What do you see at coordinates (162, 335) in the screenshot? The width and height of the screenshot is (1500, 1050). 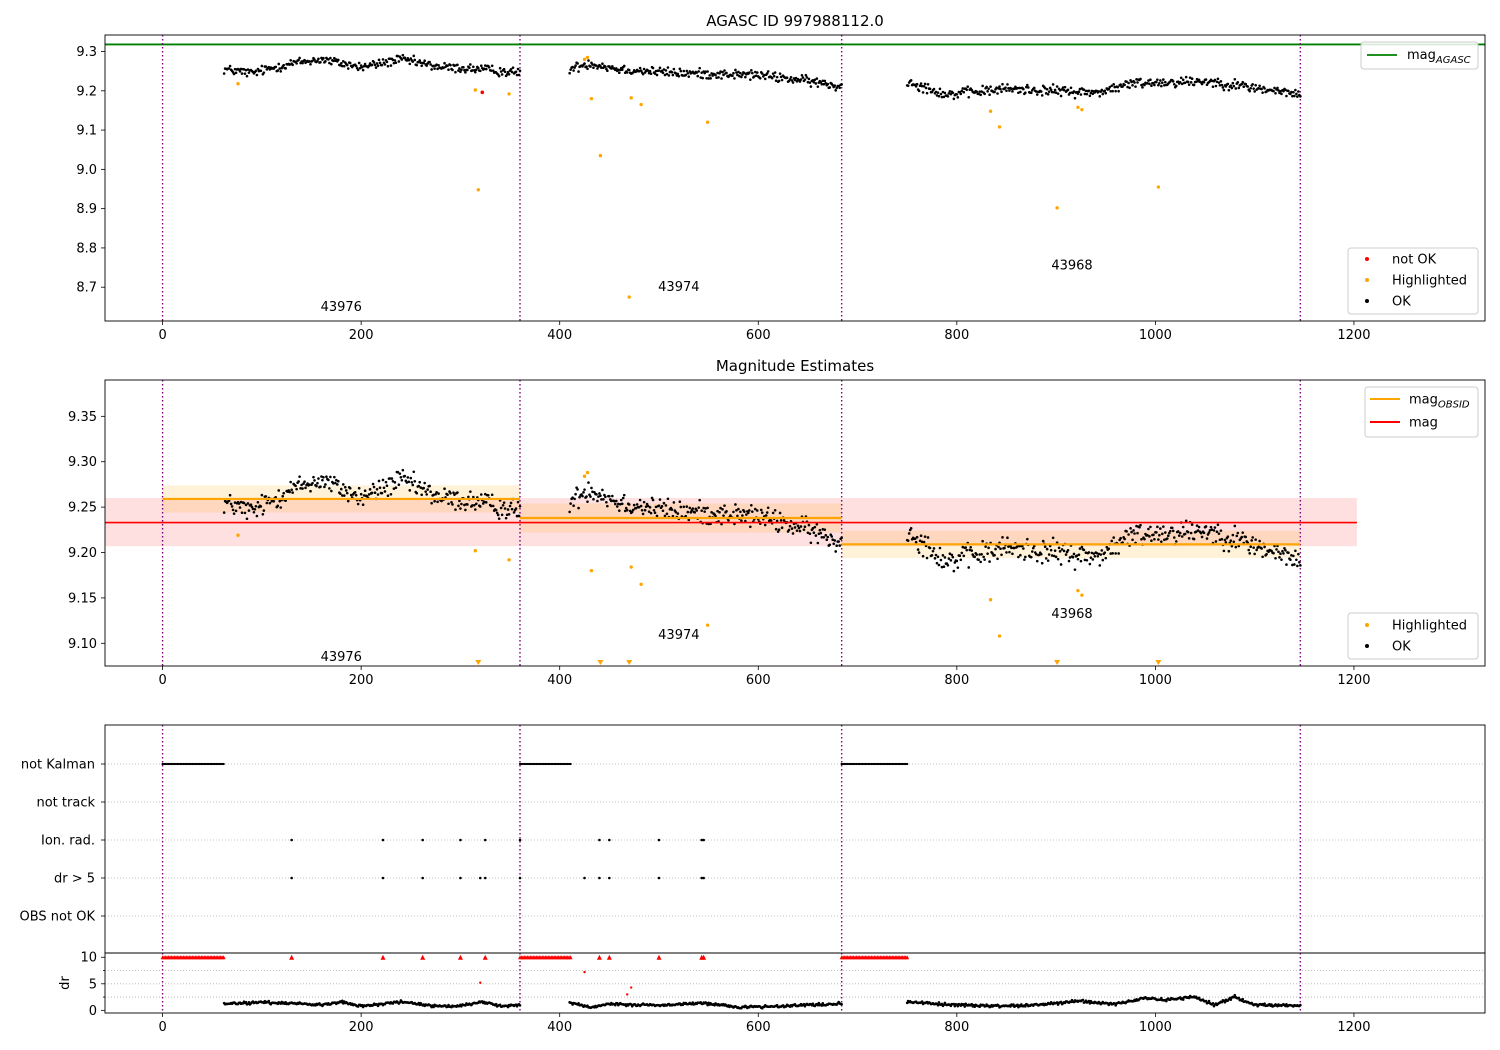 I see `x-tick-label: 0` at bounding box center [162, 335].